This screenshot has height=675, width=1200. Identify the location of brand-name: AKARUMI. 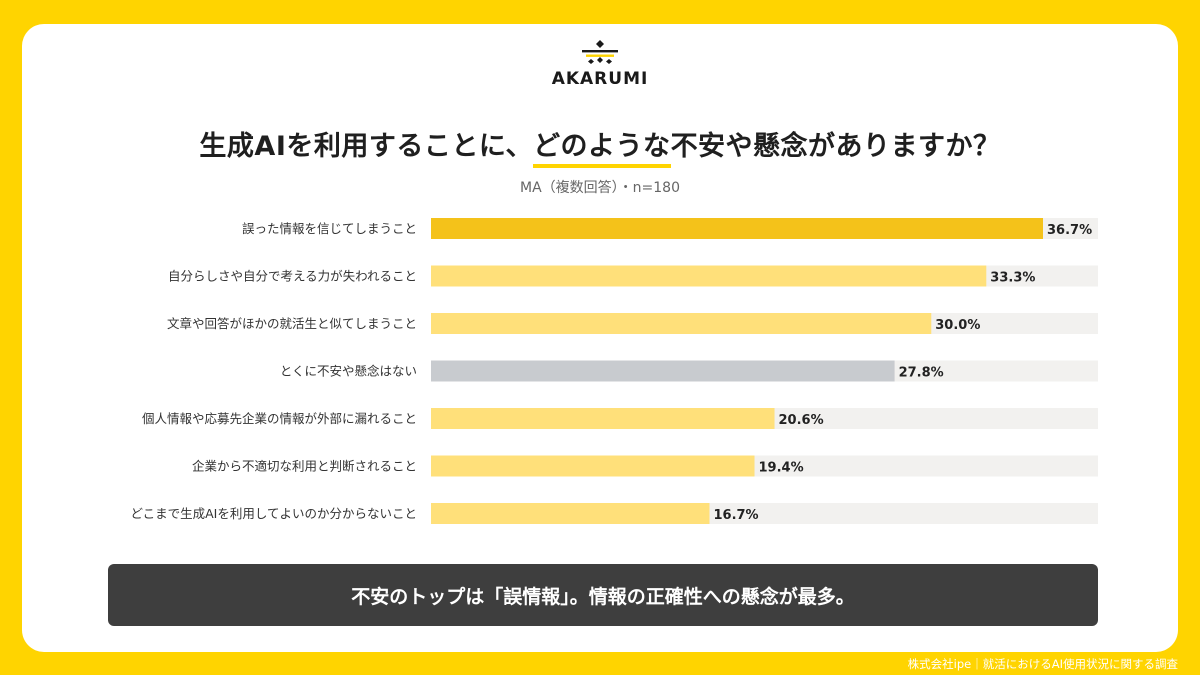
(600, 79).